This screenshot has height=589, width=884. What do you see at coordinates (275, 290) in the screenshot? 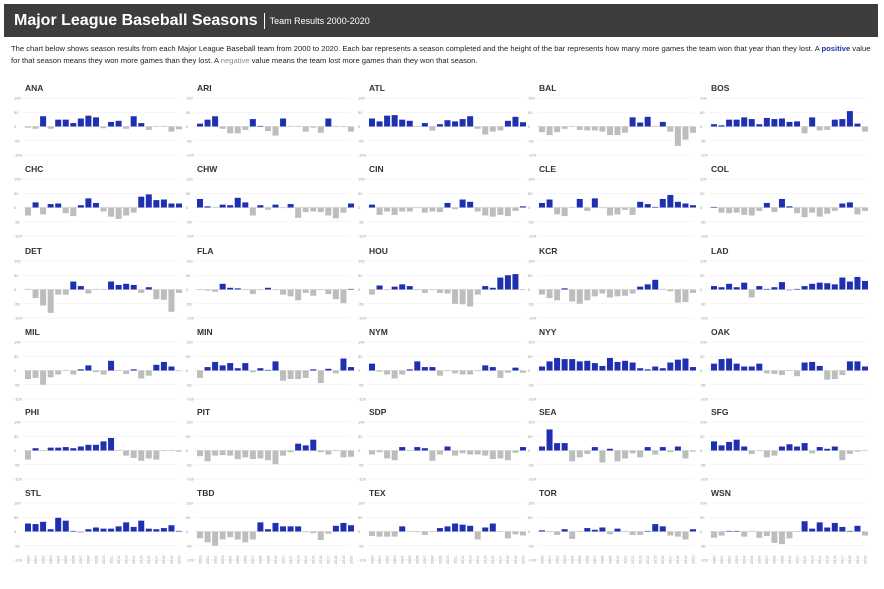
I see `bar-fla-2010` at bounding box center [275, 290].